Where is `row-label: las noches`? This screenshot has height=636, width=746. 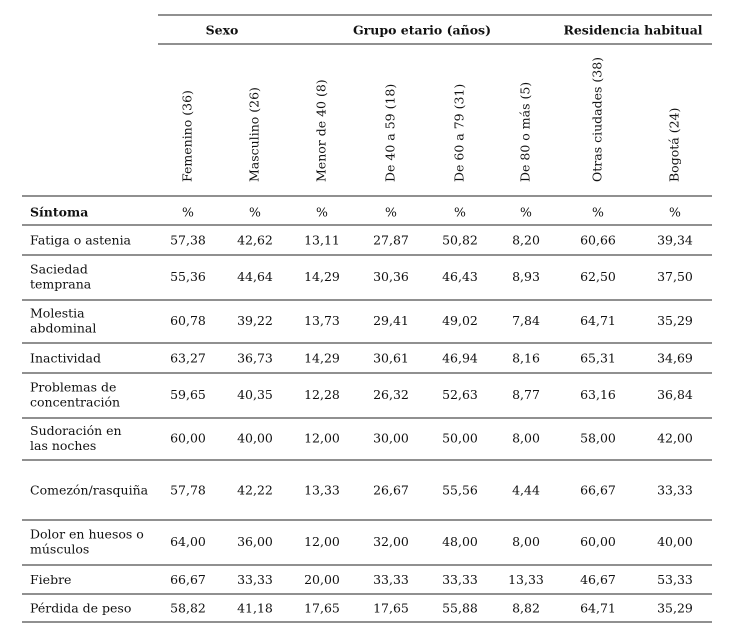 row-label: las noches is located at coordinates (63, 445).